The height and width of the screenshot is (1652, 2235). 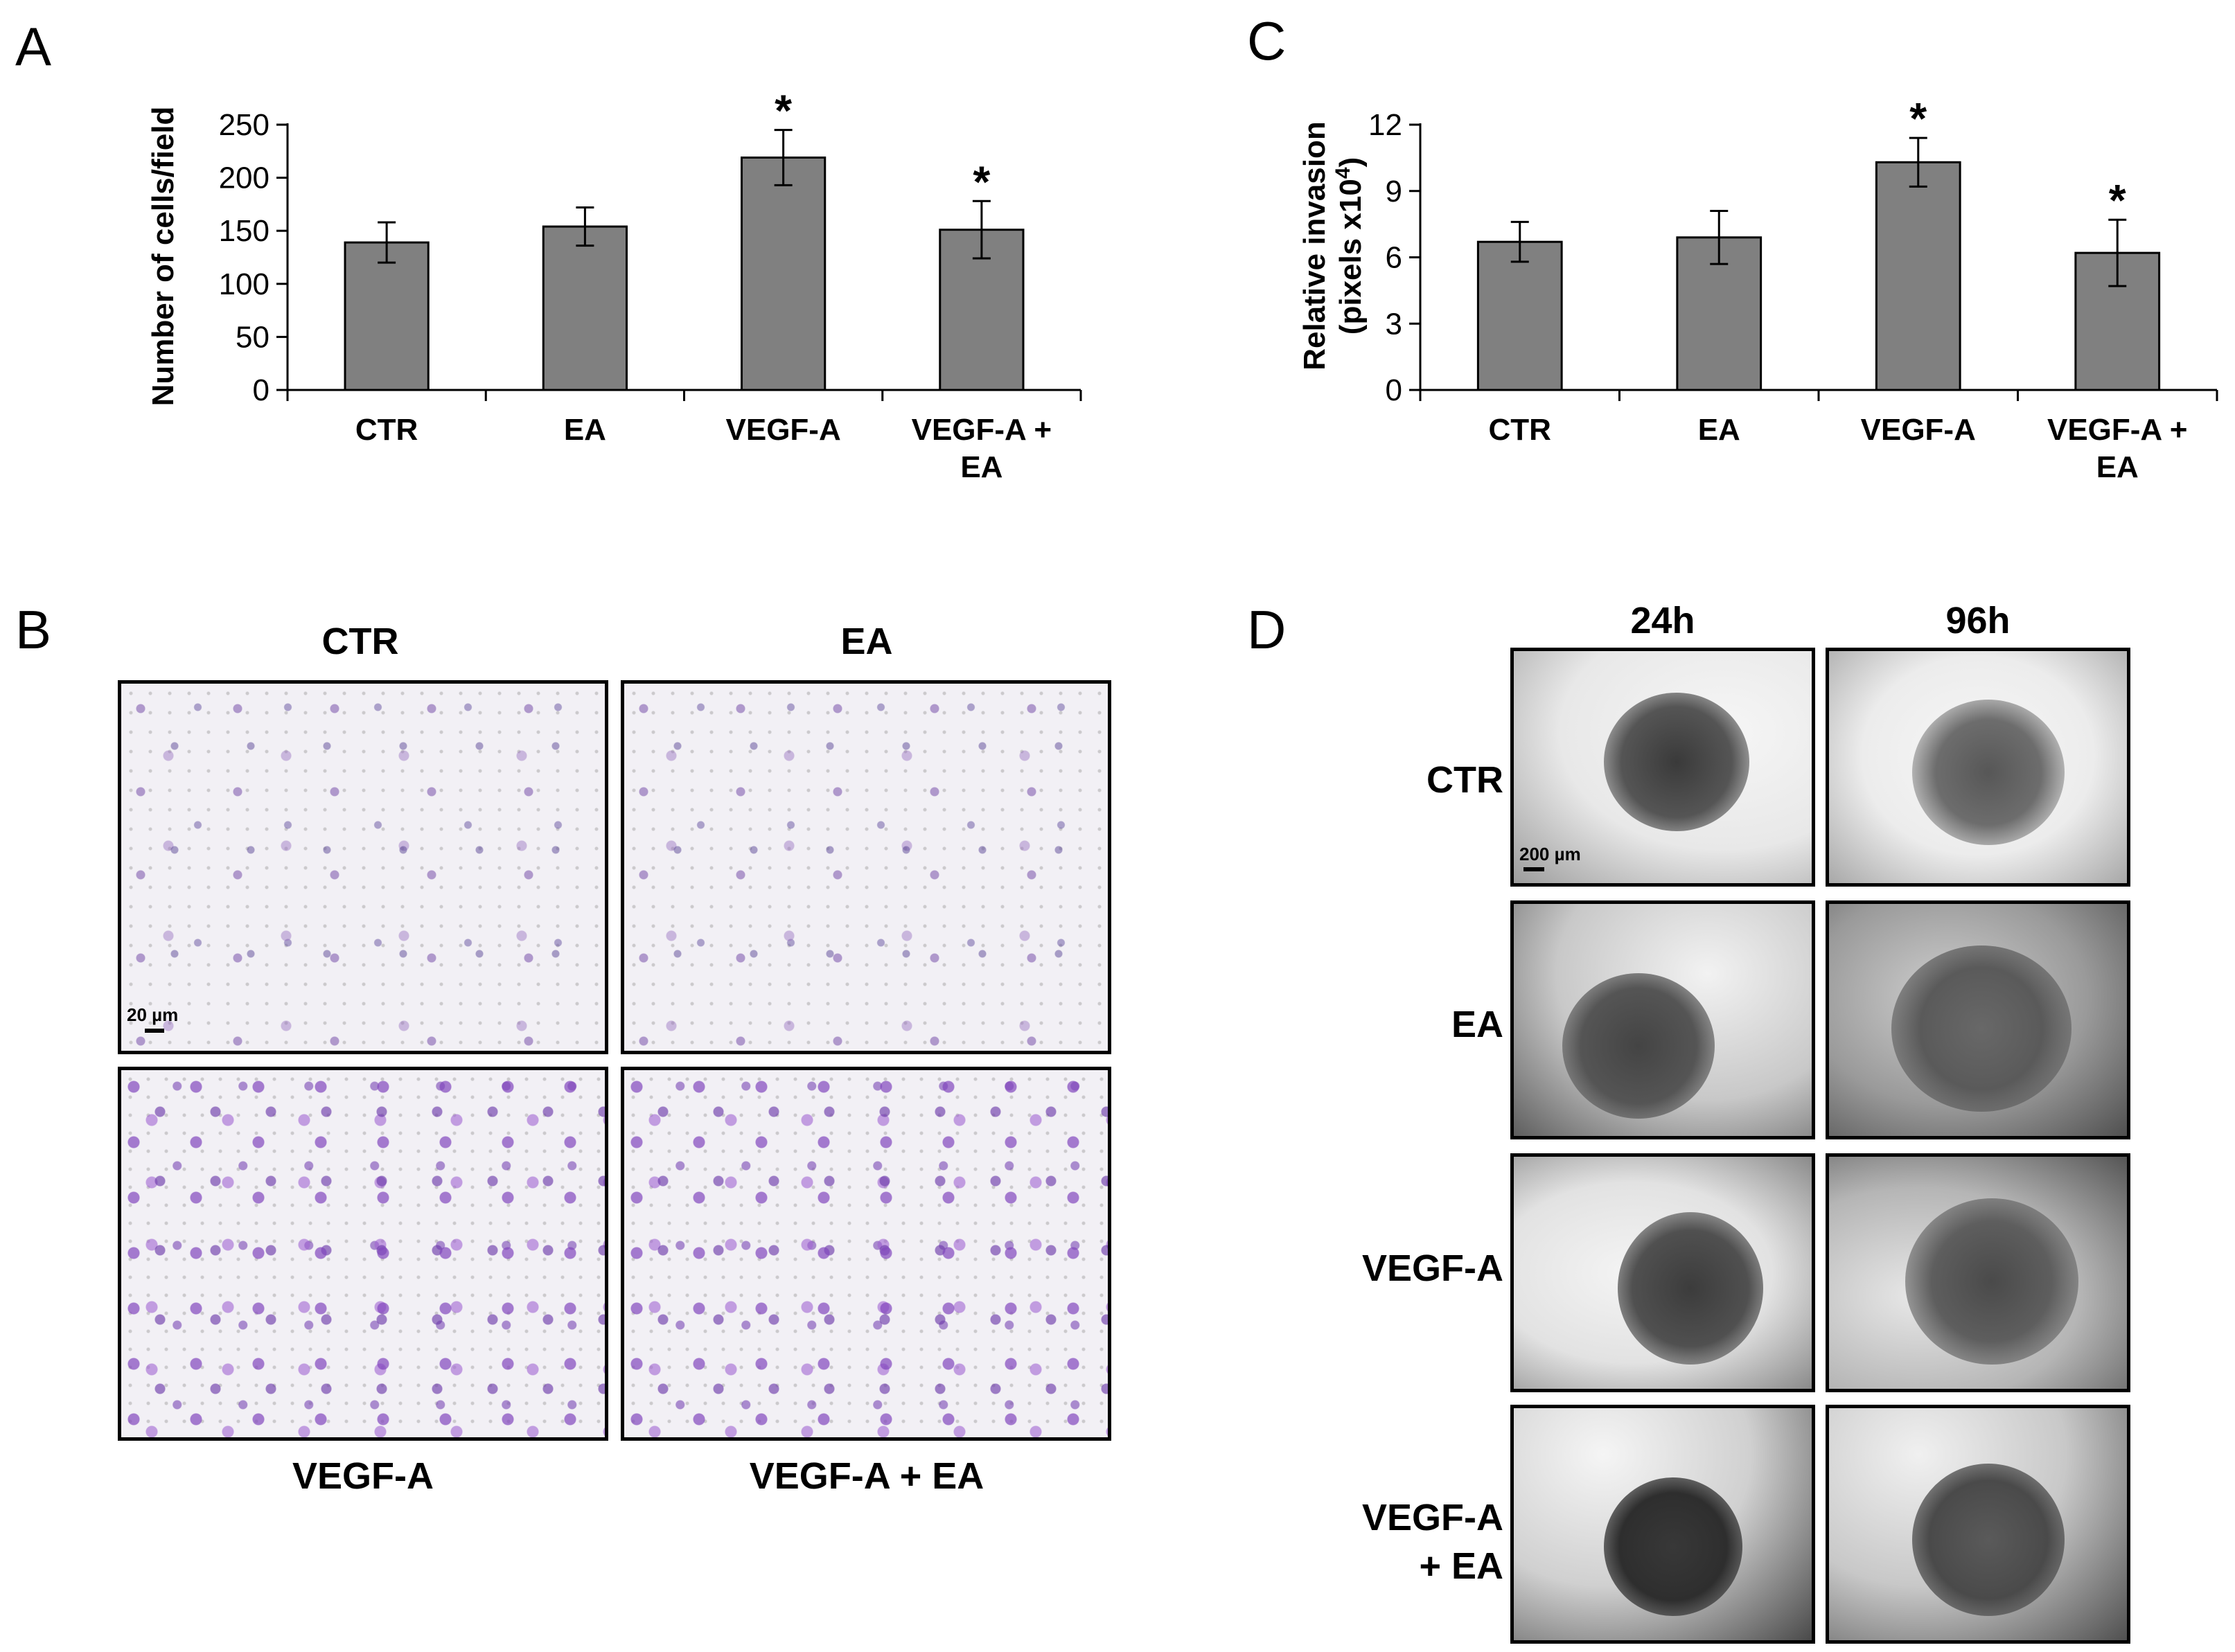 What do you see at coordinates (244, 125) in the screenshot?
I see `chart-a-ytick-label-5: 250` at bounding box center [244, 125].